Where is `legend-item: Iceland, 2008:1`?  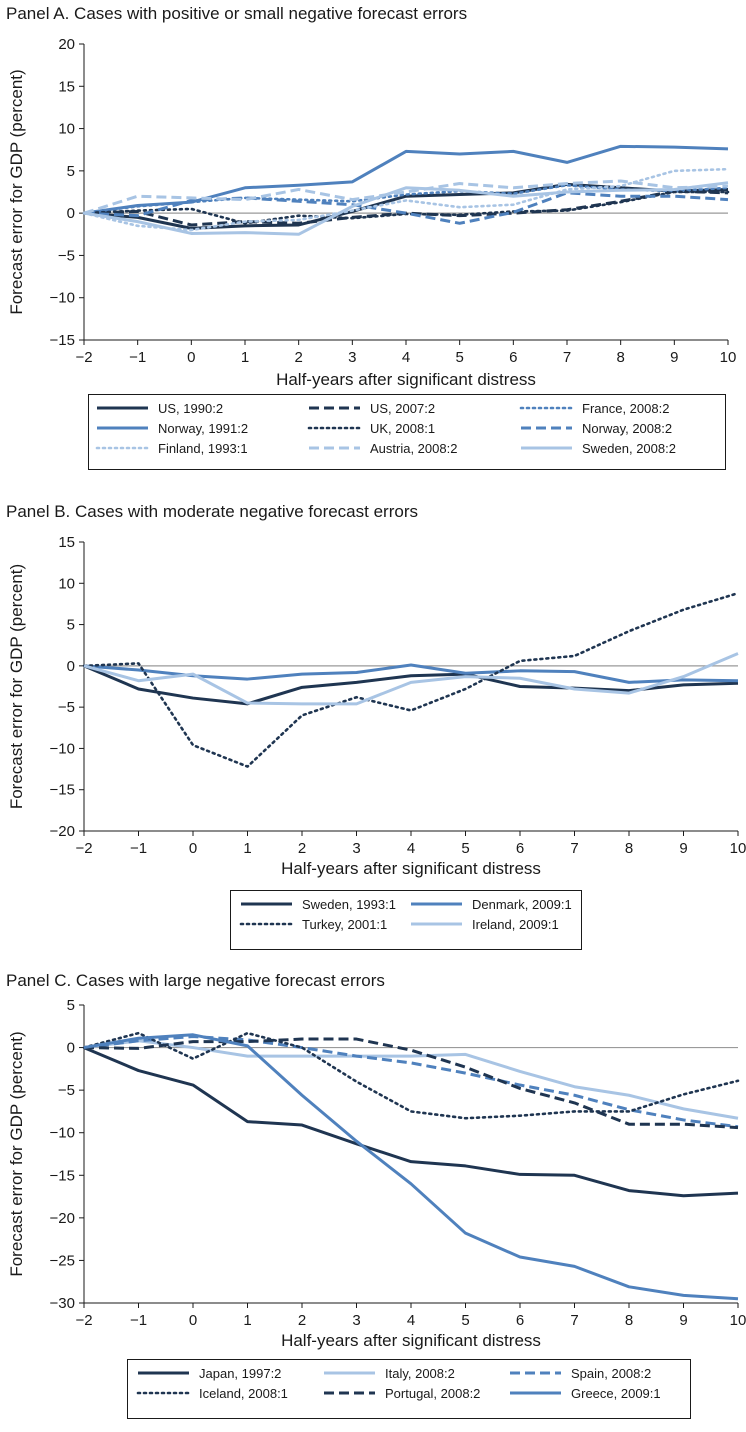 legend-item: Iceland, 2008:1 is located at coordinates (229, 1394).